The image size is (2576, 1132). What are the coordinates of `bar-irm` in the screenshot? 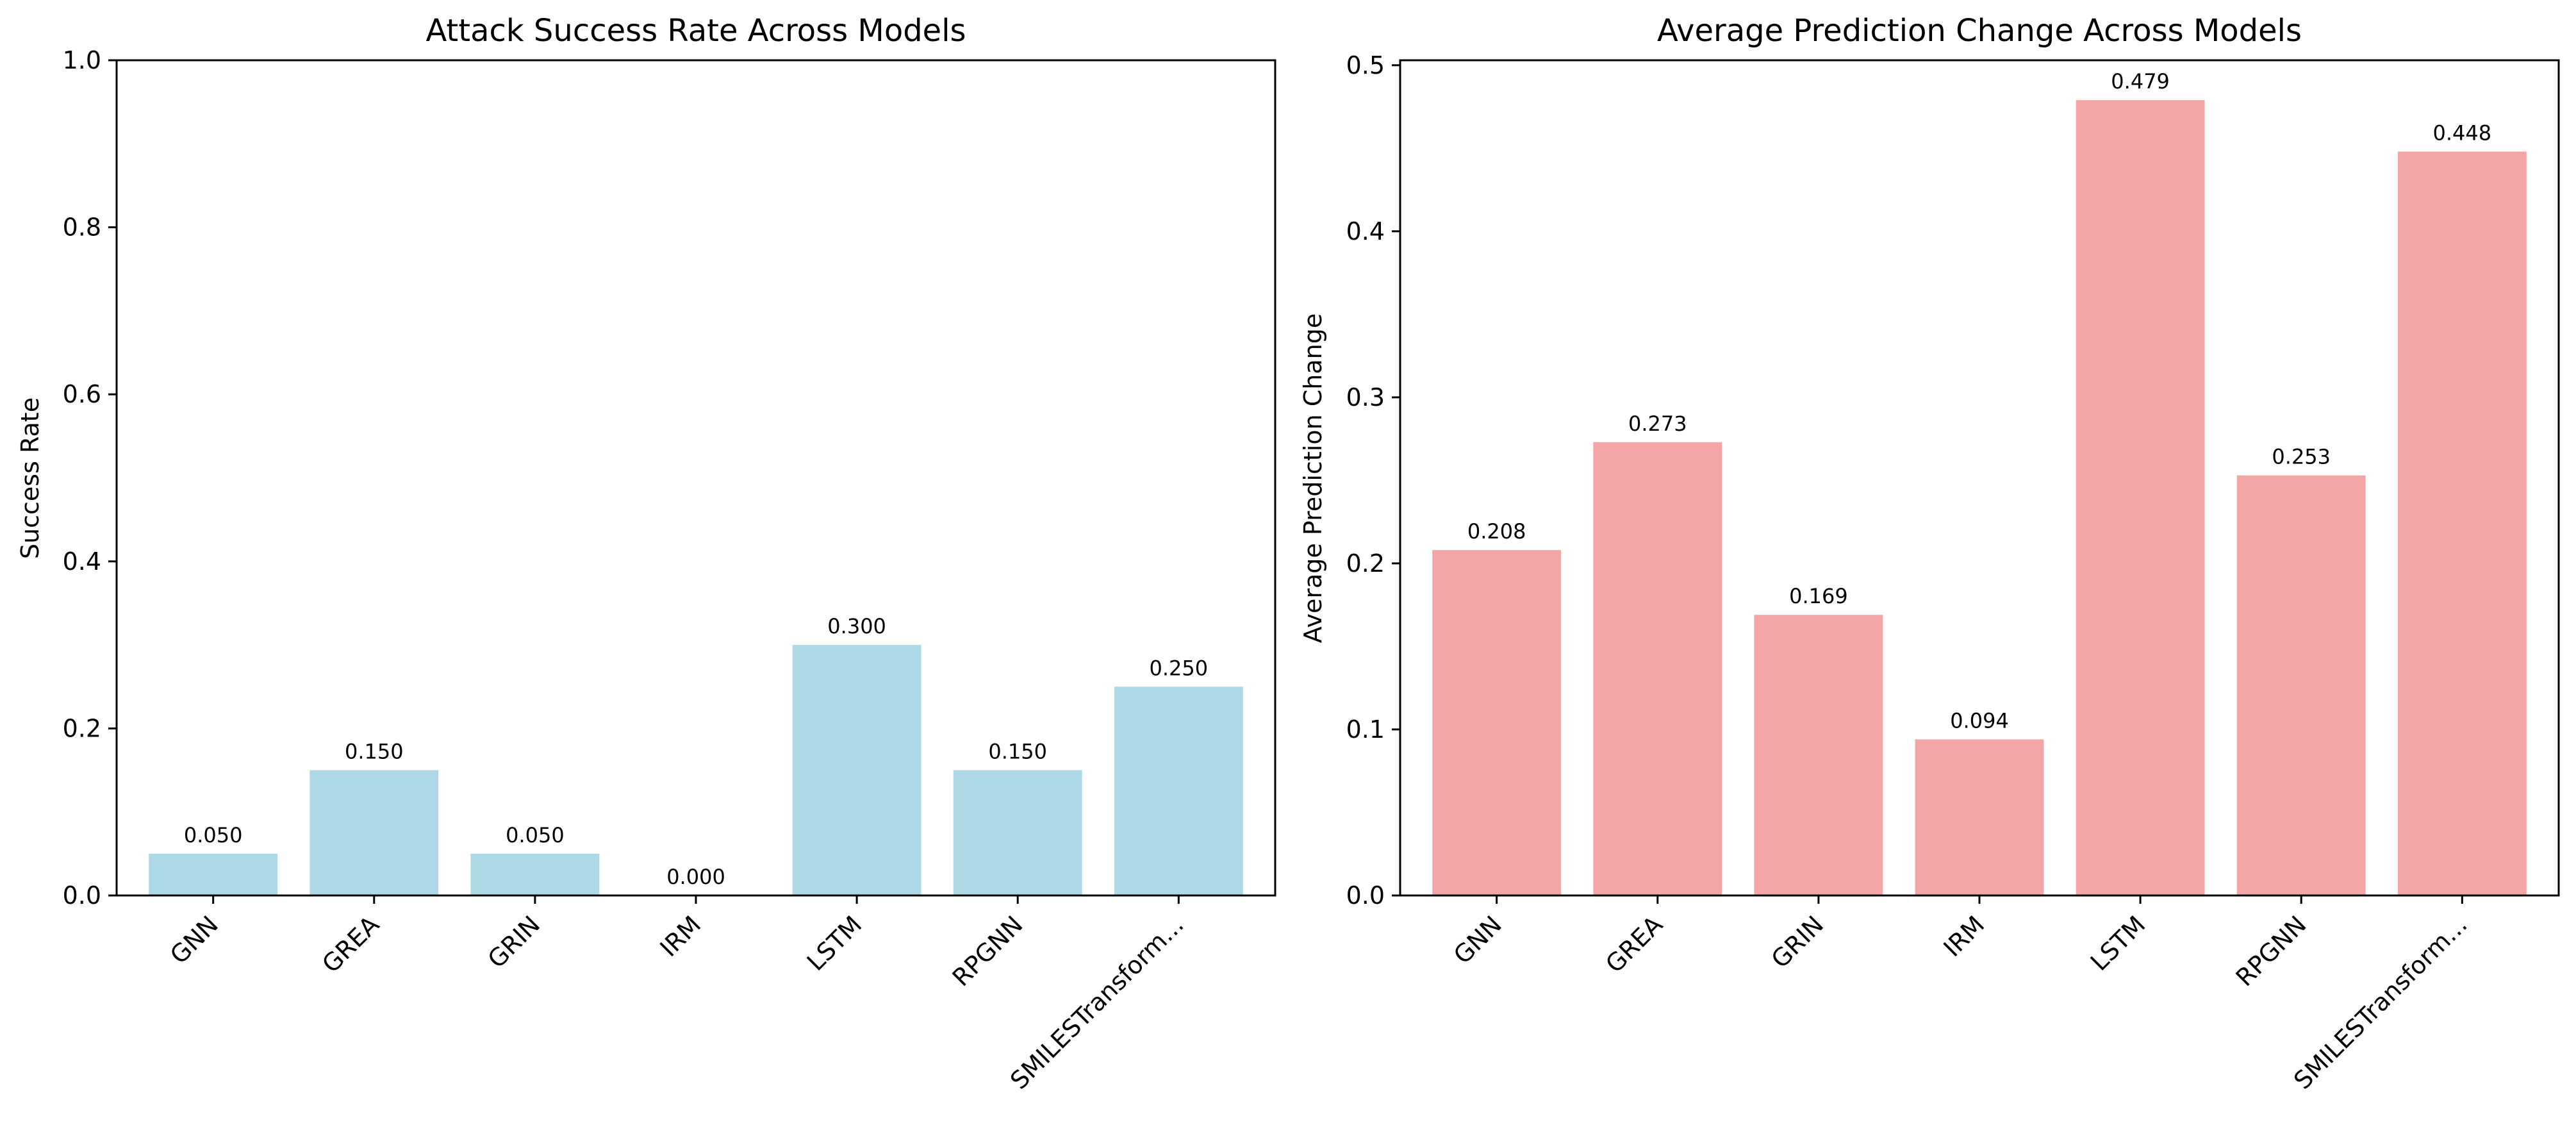 It's located at (1979, 817).